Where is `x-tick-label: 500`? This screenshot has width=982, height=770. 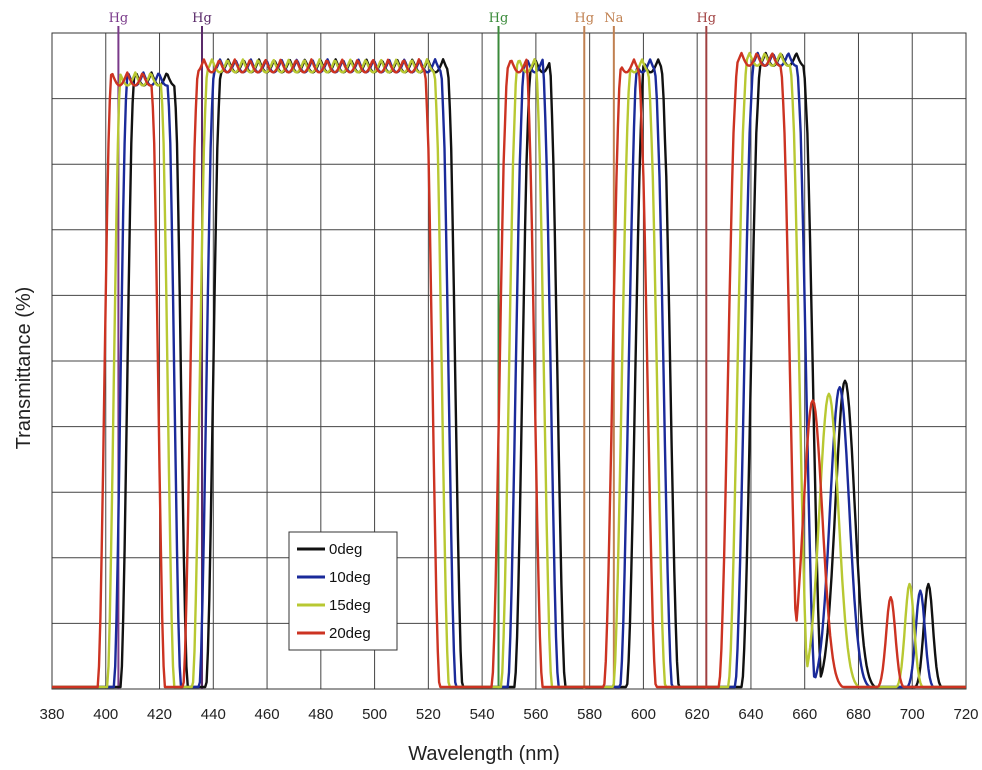
x-tick-label: 500 is located at coordinates (374, 714).